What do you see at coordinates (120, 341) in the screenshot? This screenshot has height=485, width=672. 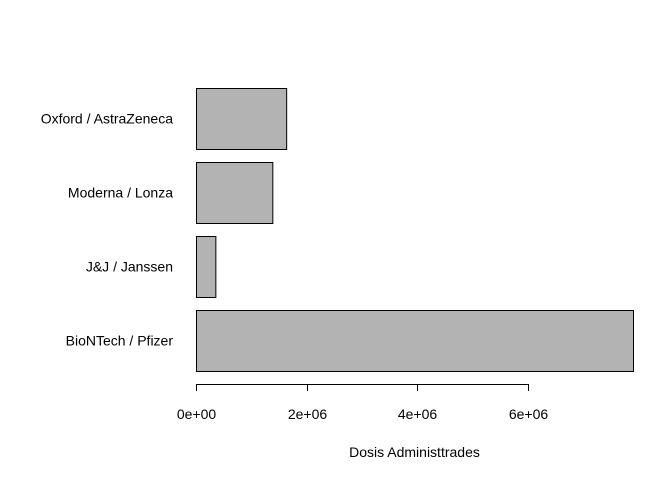 I see `category-label-0: BioNTech / Pfizer` at bounding box center [120, 341].